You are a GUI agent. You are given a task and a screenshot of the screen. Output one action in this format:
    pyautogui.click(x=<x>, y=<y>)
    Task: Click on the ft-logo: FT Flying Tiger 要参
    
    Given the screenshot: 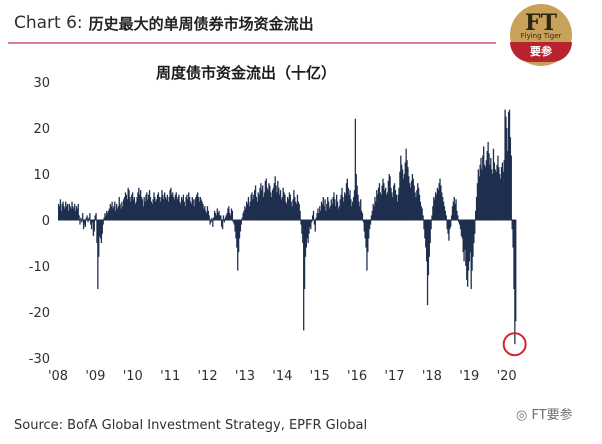 What is the action you would take?
    pyautogui.click(x=541, y=35)
    